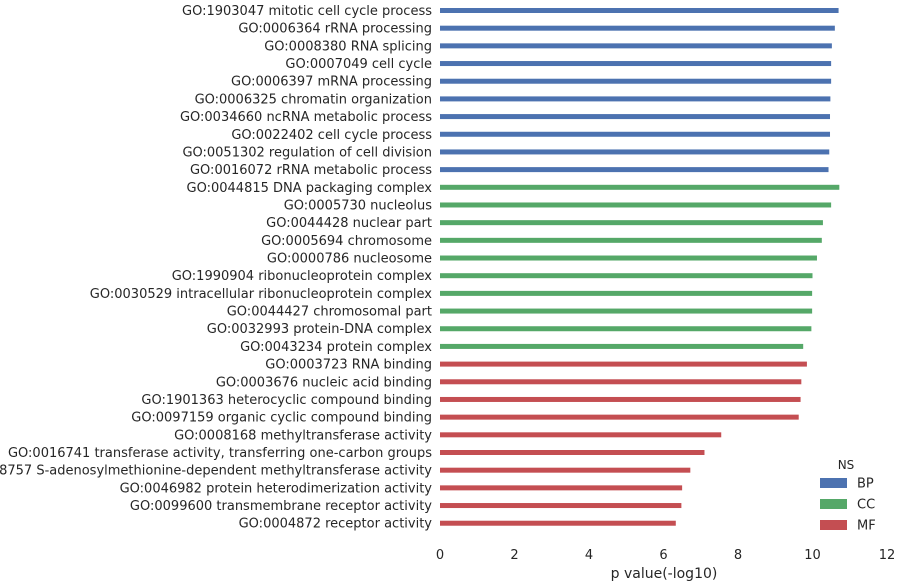 This screenshot has width=901, height=587. What do you see at coordinates (349, 259) in the screenshot?
I see `category-label: GO:0000786 nucleosome` at bounding box center [349, 259].